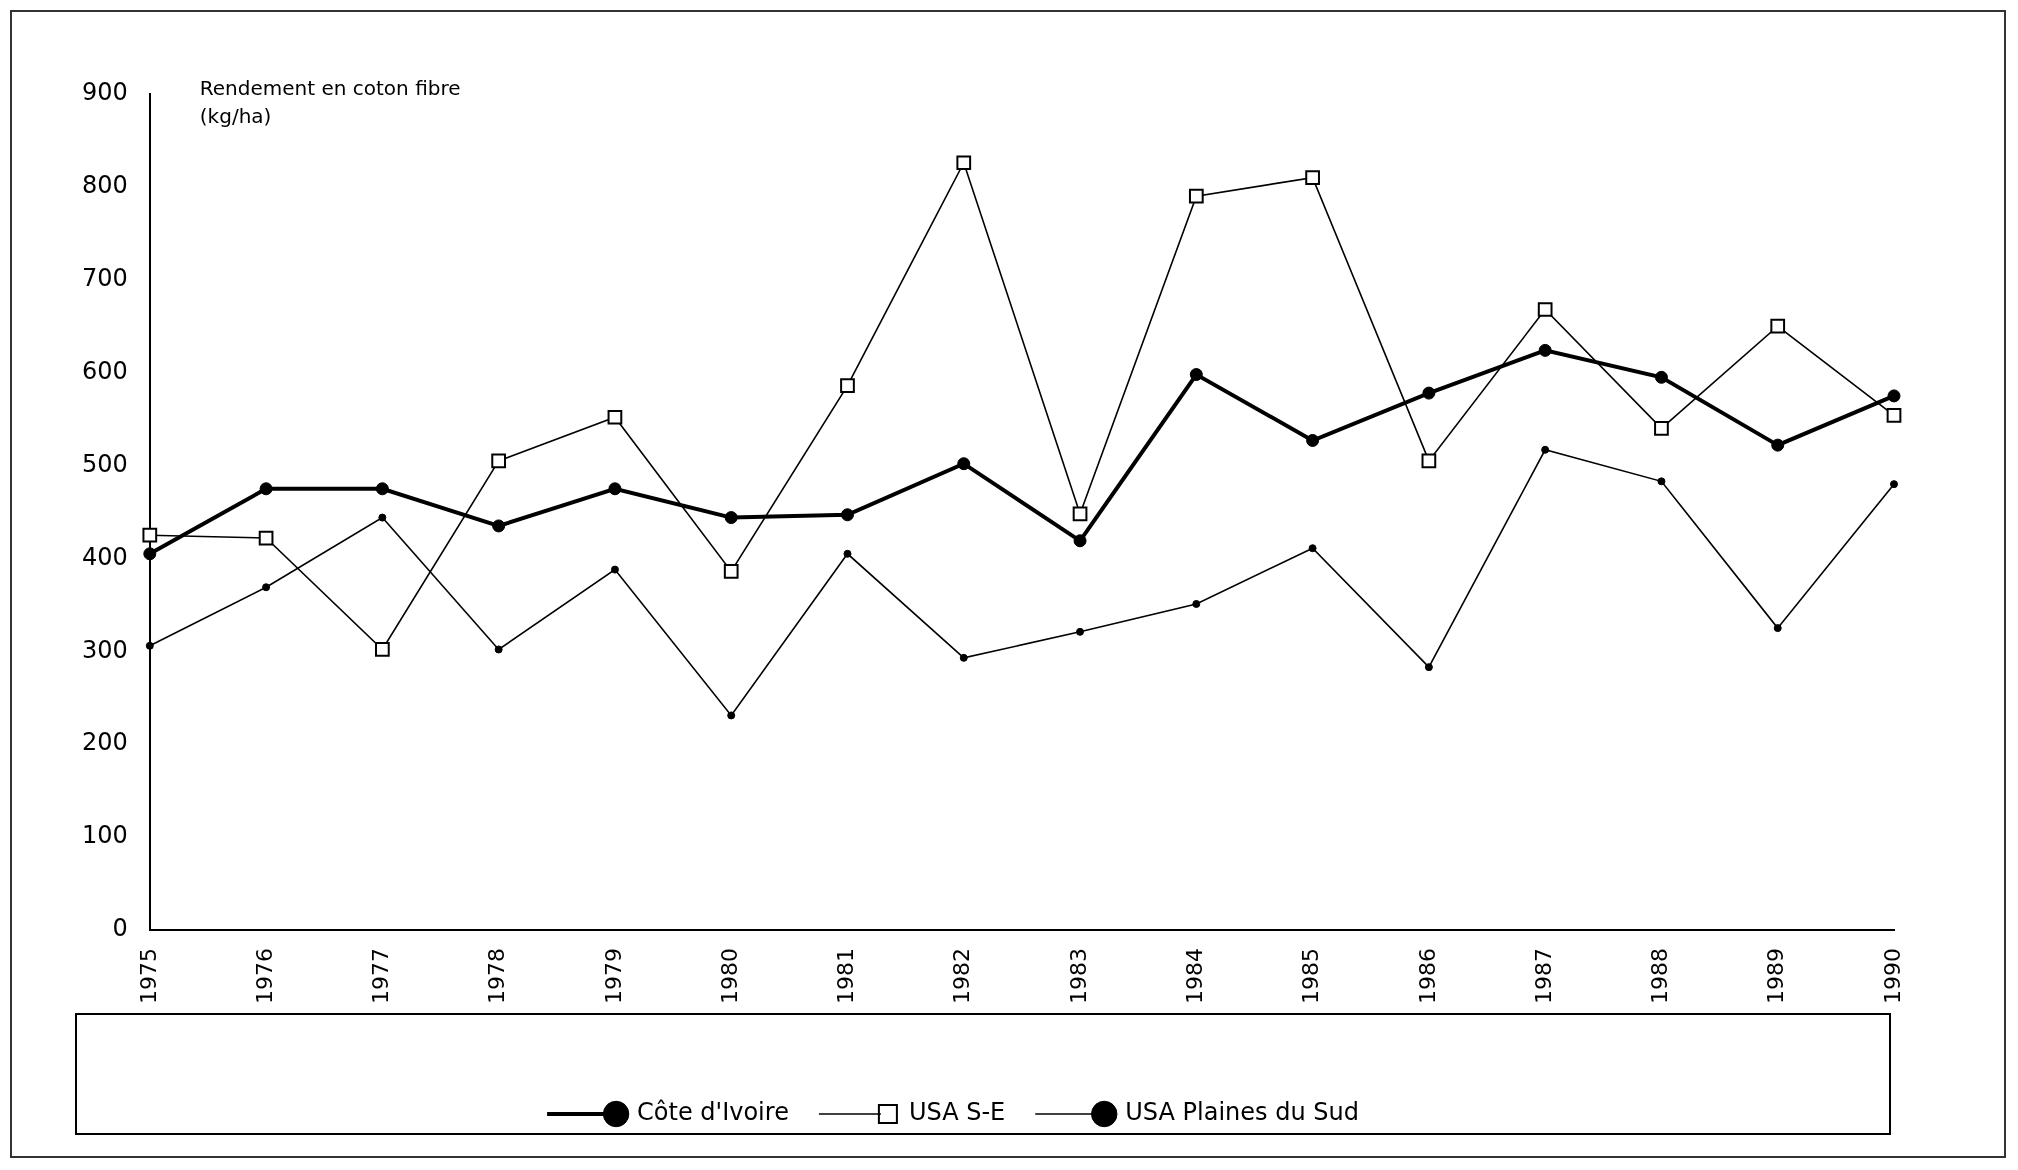 The width and height of the screenshot is (2018, 1170). Describe the element at coordinates (1195, 976) in the screenshot. I see `x-tick-label: 1984` at that location.